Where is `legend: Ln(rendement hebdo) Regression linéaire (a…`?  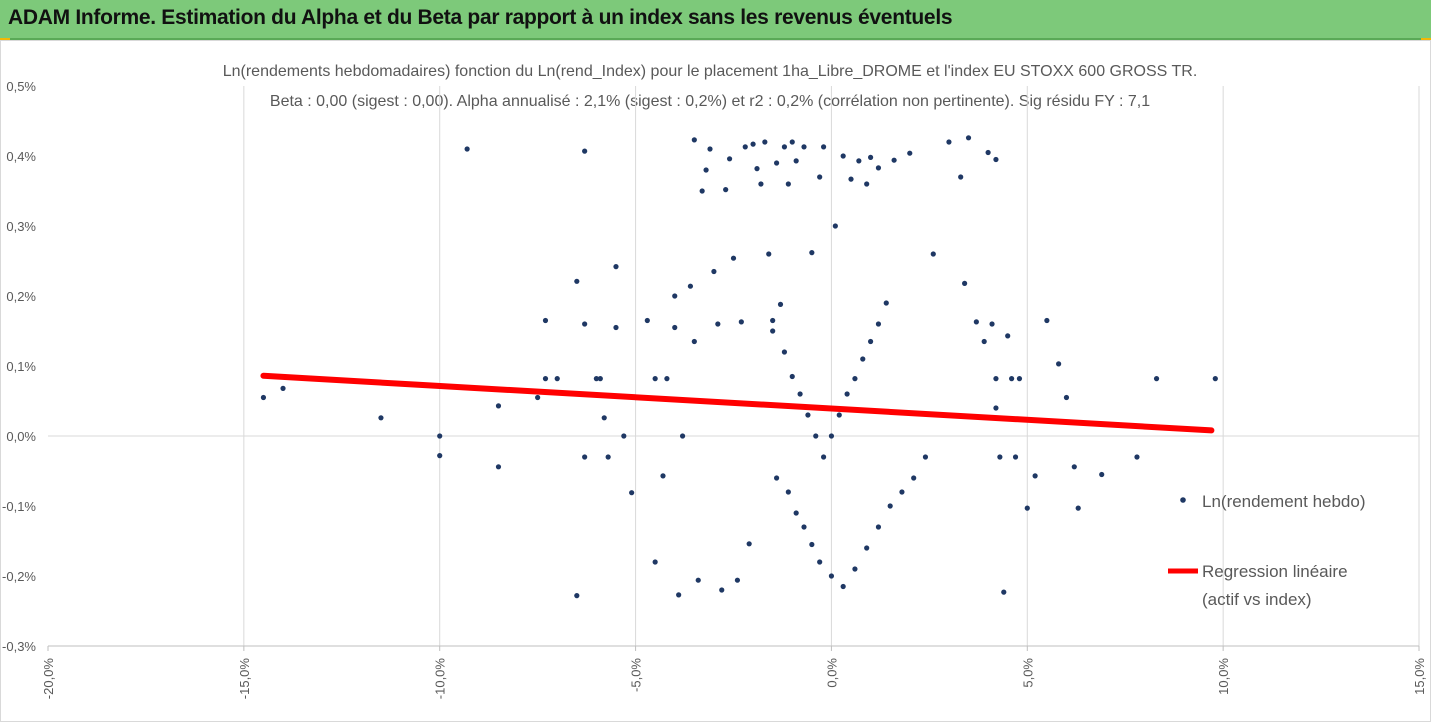
legend: Ln(rendement hebdo) Regression linéaire (a… is located at coordinates (1267, 550).